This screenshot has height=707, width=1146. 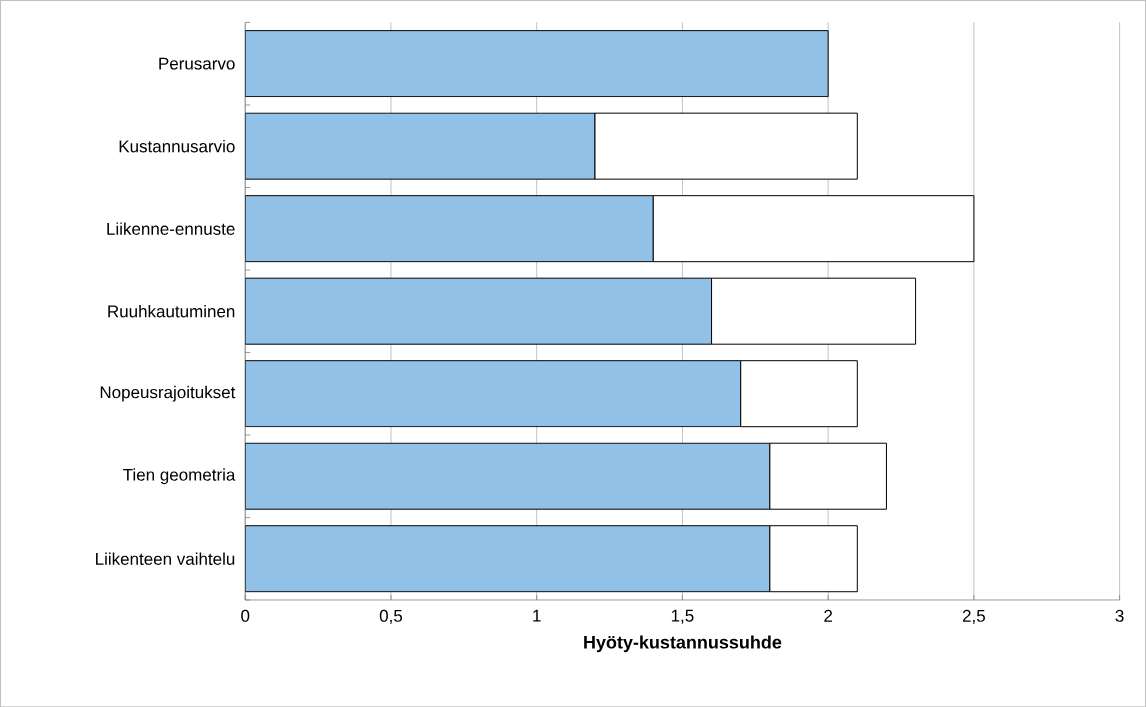 What do you see at coordinates (537, 615) in the screenshot?
I see `x-tick-label: 1` at bounding box center [537, 615].